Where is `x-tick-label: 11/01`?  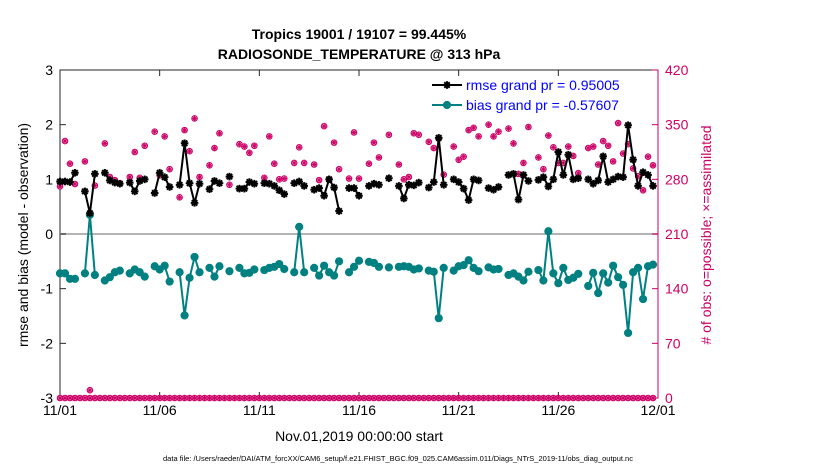 x-tick-label: 11/01 is located at coordinates (60, 410).